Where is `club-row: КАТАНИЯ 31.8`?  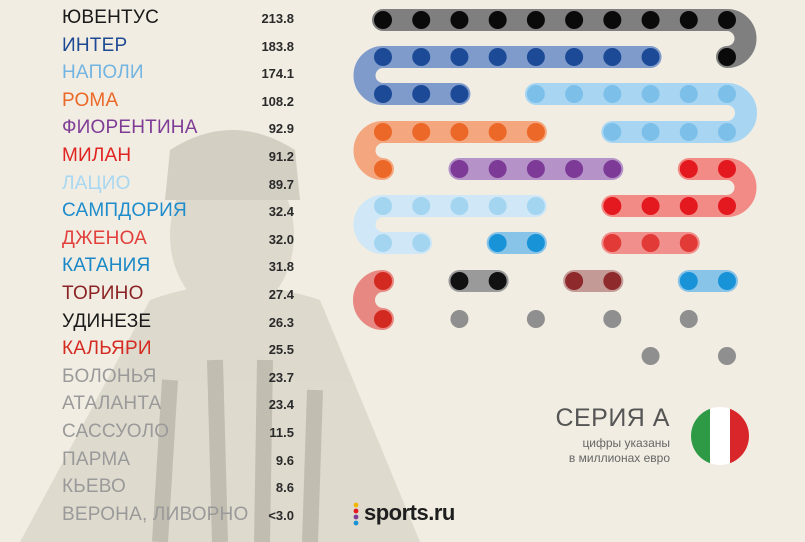 club-row: КАТАНИЯ 31.8 is located at coordinates (150, 265).